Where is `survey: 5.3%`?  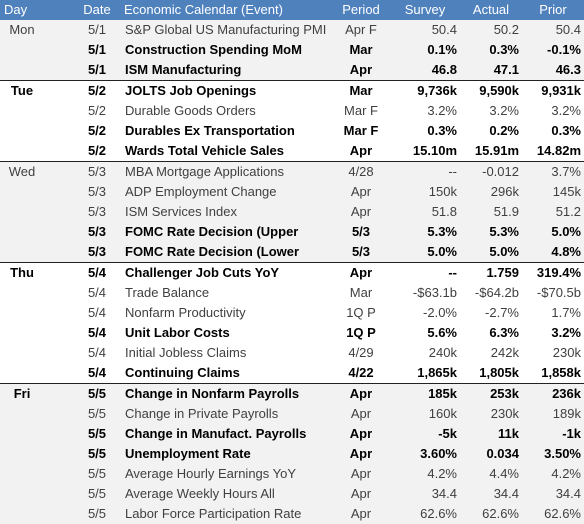
survey: 5.3% is located at coordinates (425, 232).